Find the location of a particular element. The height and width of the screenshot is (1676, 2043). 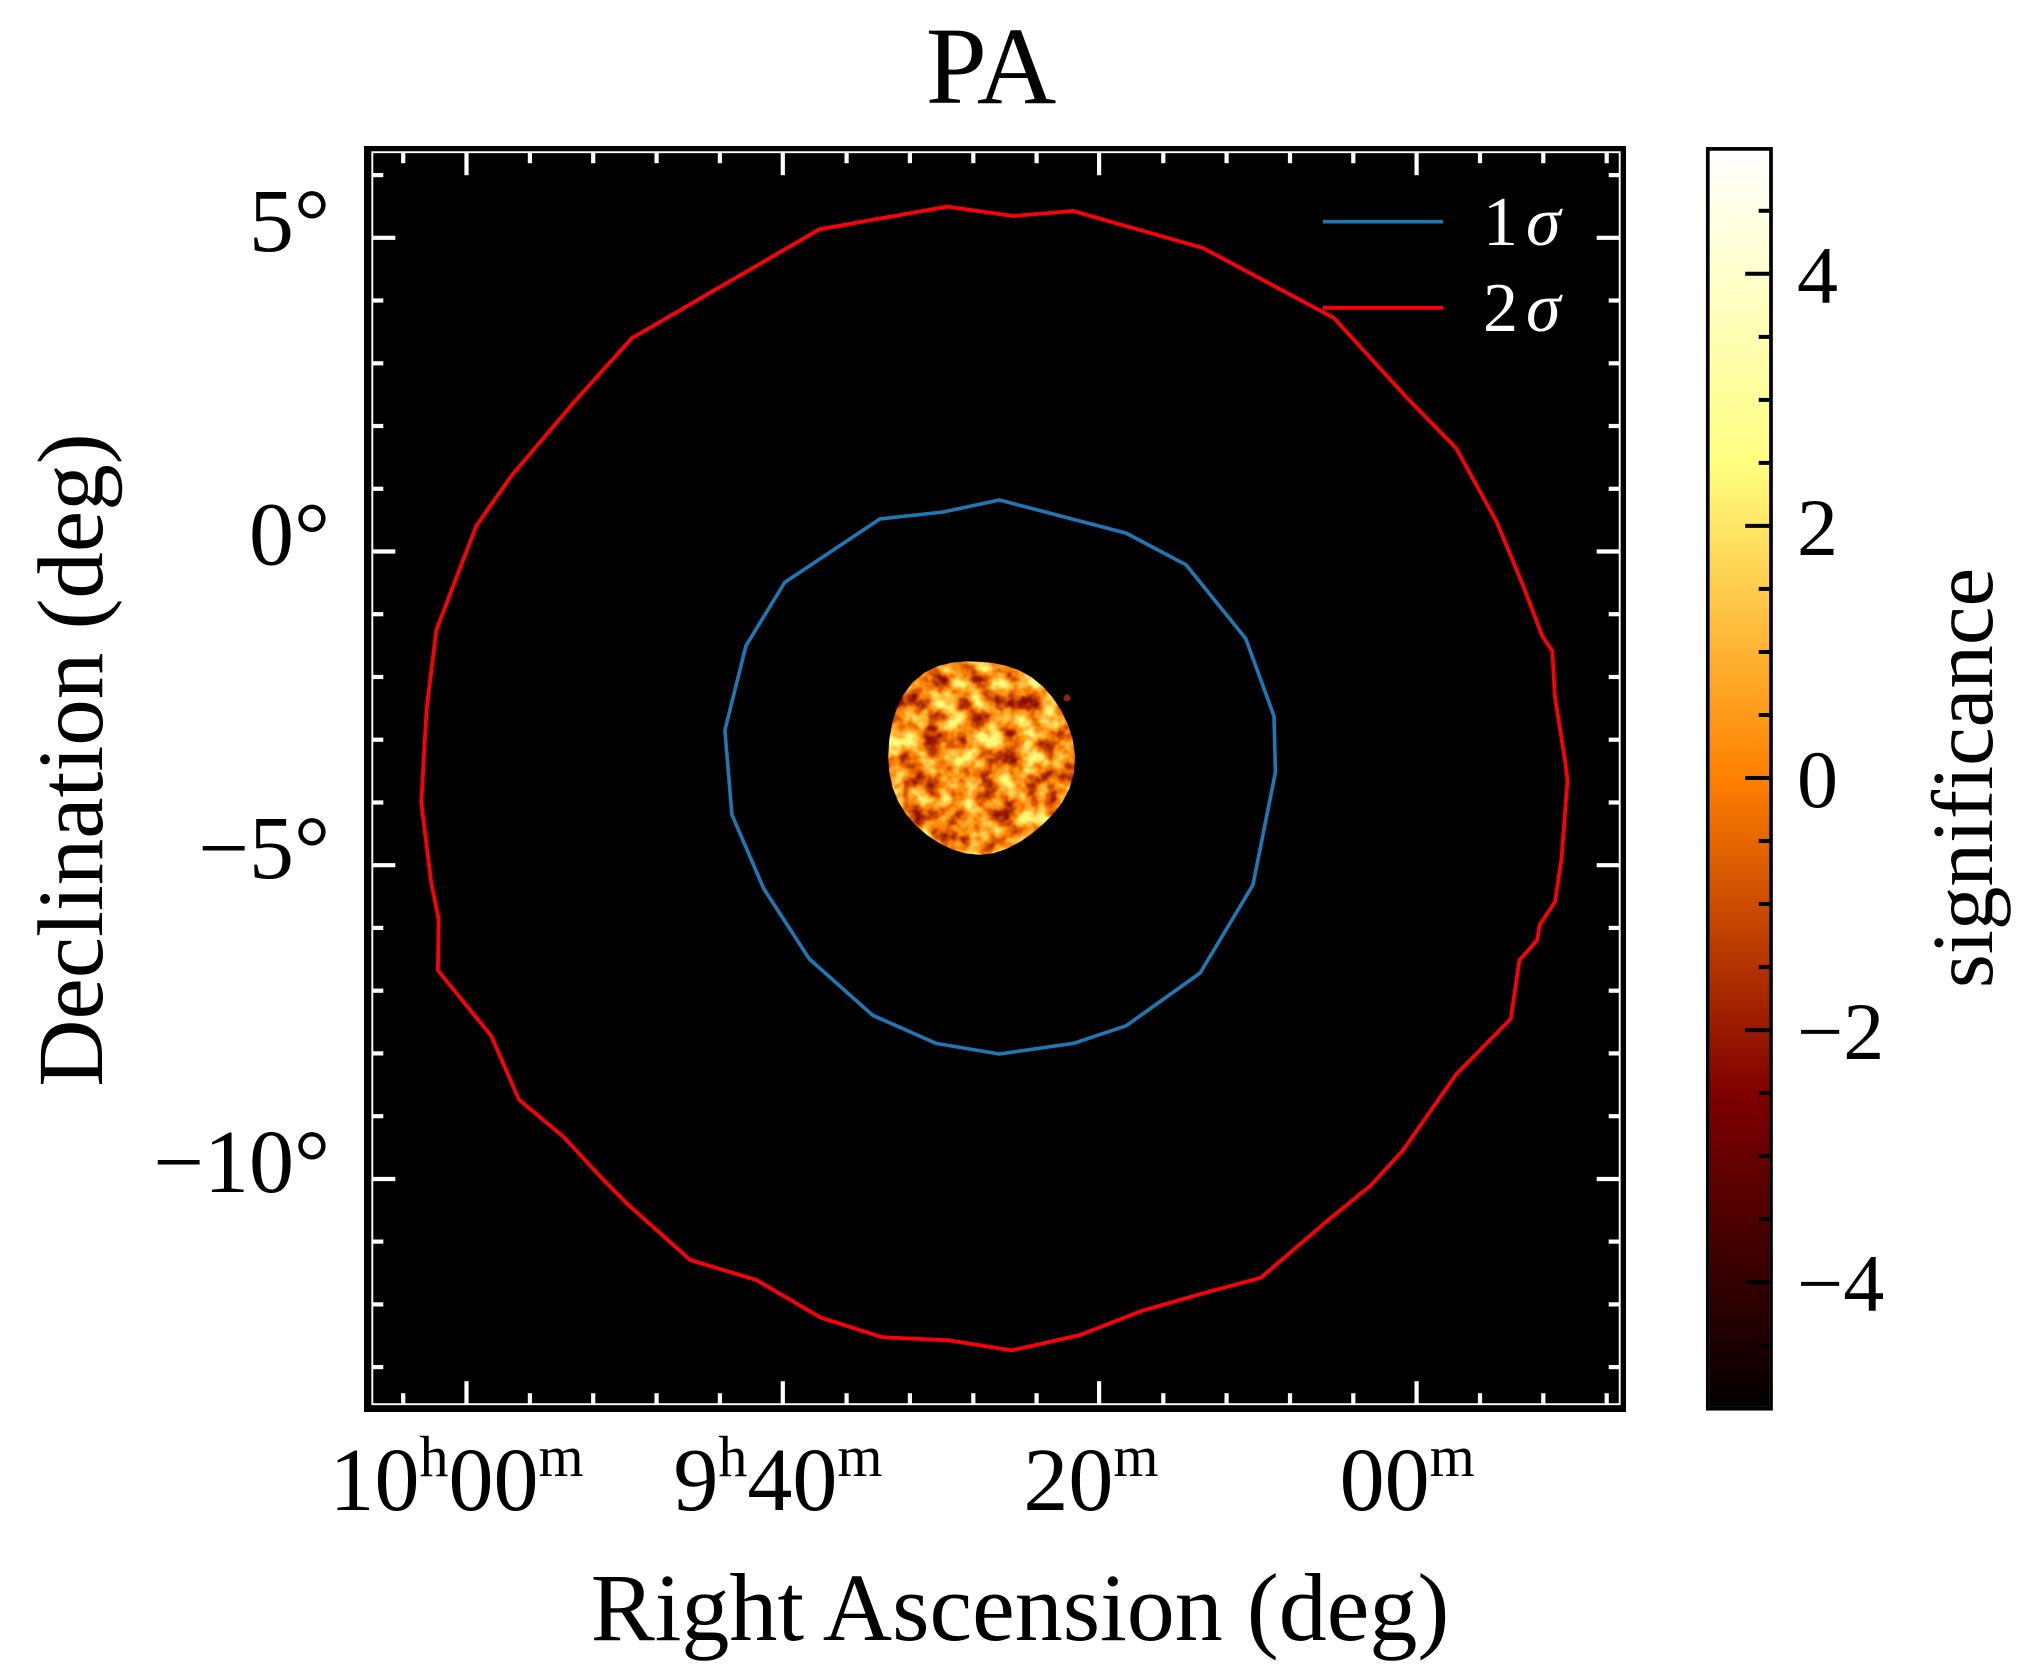

svg-text: Declination (deg) is located at coordinates (71, 759).